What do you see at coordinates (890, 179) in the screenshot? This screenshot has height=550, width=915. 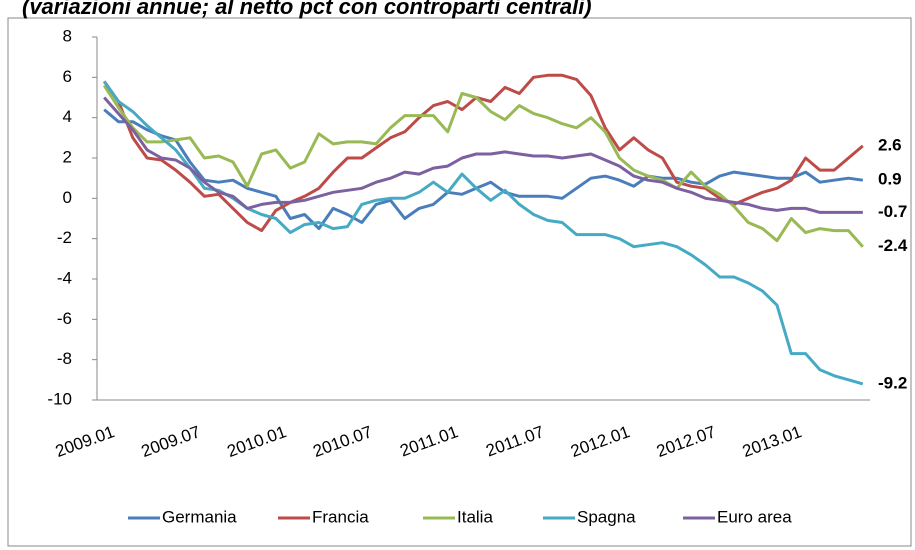 I see `end-label: 0.9` at bounding box center [890, 179].